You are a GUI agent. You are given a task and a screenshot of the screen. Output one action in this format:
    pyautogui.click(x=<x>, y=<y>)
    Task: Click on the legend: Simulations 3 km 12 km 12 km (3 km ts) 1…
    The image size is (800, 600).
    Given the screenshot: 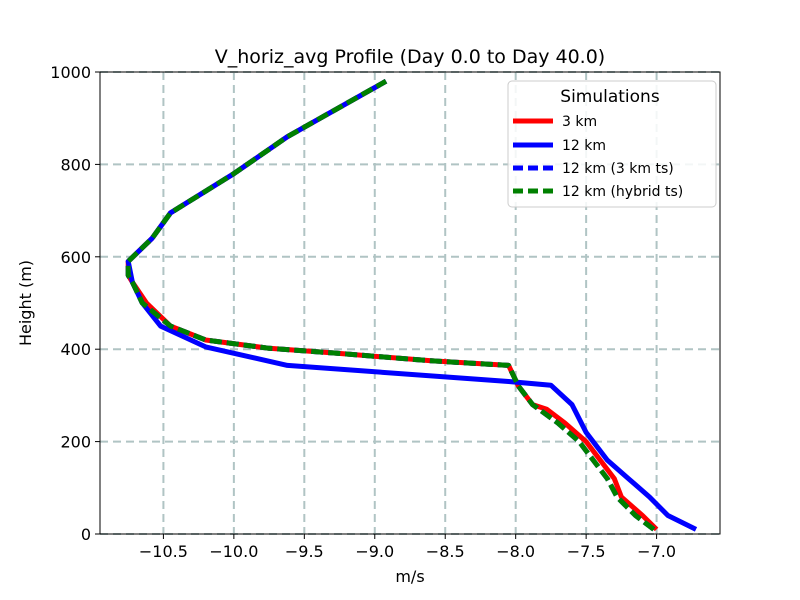 What is the action you would take?
    pyautogui.click(x=612, y=144)
    